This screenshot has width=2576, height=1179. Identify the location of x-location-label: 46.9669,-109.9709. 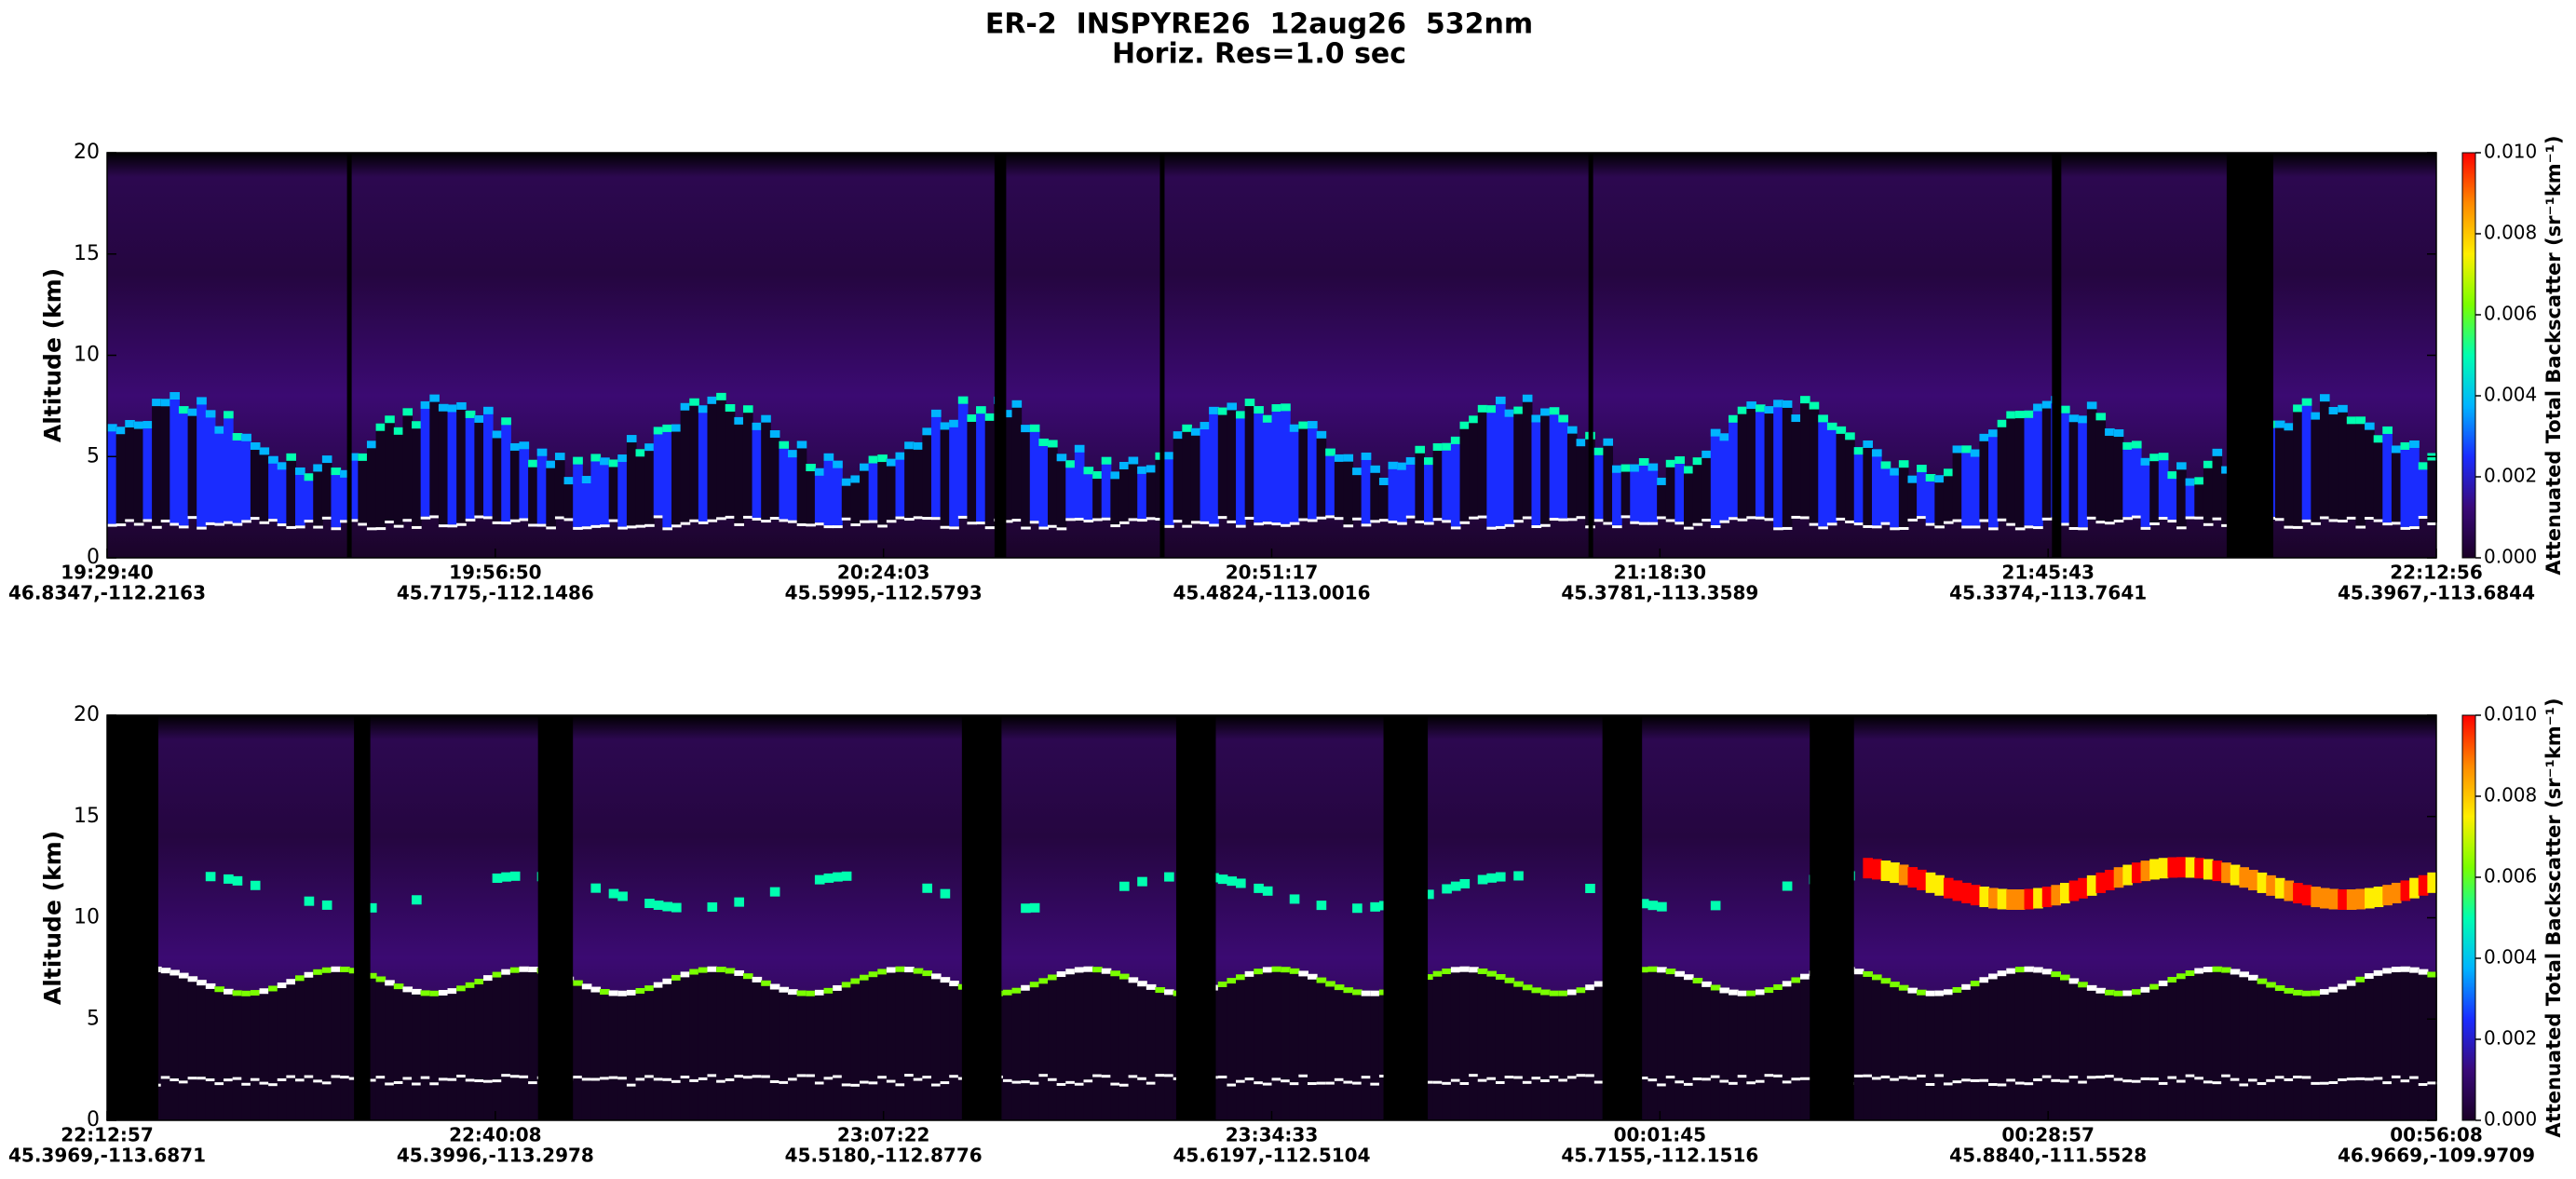
(2436, 1156).